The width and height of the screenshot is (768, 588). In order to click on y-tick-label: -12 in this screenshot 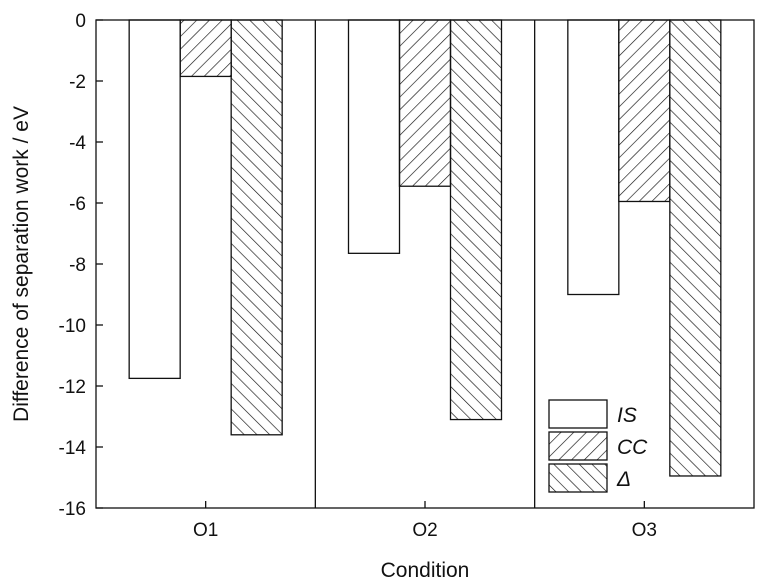, I will do `click(72, 387)`.